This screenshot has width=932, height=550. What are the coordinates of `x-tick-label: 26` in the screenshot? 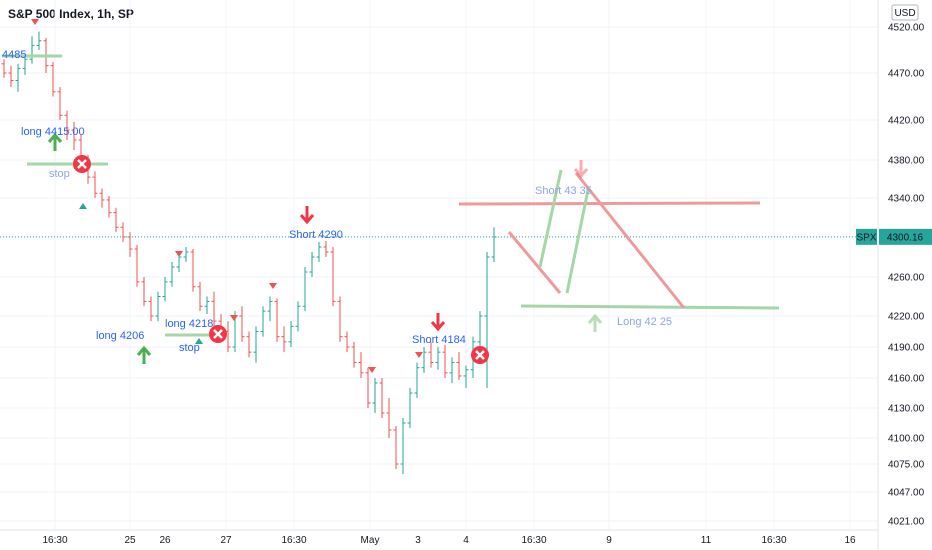 It's located at (165, 540).